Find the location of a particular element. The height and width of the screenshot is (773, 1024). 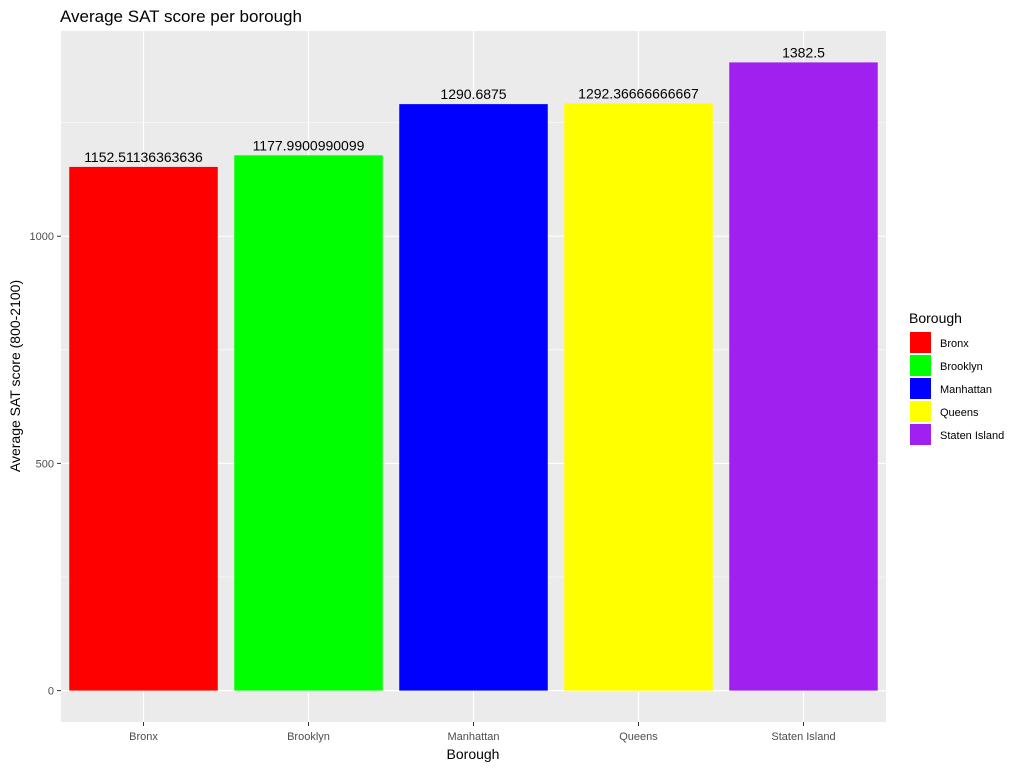

legend-entry-label: Bronx is located at coordinates (954, 344).